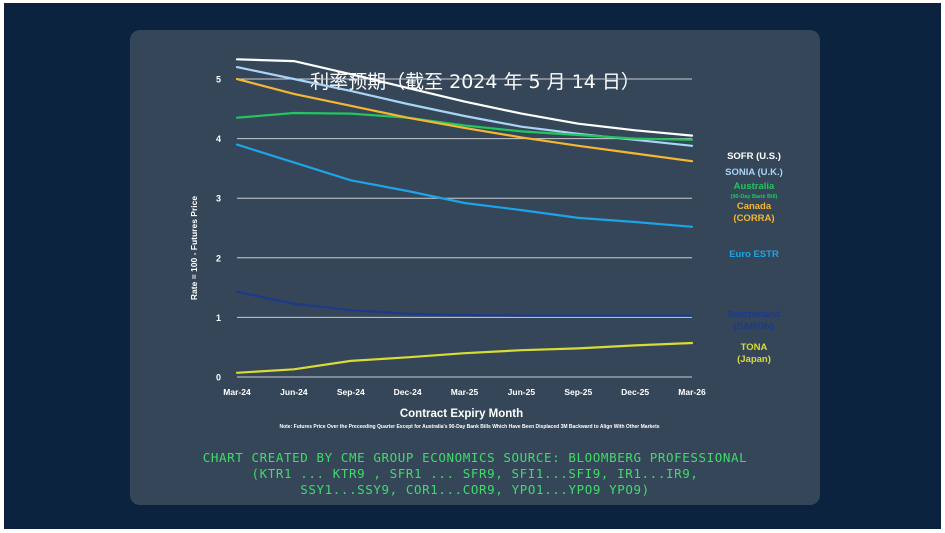 The width and height of the screenshot is (945, 533). Describe the element at coordinates (465, 392) in the screenshot. I see `x-tick-label: Mar-25` at that location.